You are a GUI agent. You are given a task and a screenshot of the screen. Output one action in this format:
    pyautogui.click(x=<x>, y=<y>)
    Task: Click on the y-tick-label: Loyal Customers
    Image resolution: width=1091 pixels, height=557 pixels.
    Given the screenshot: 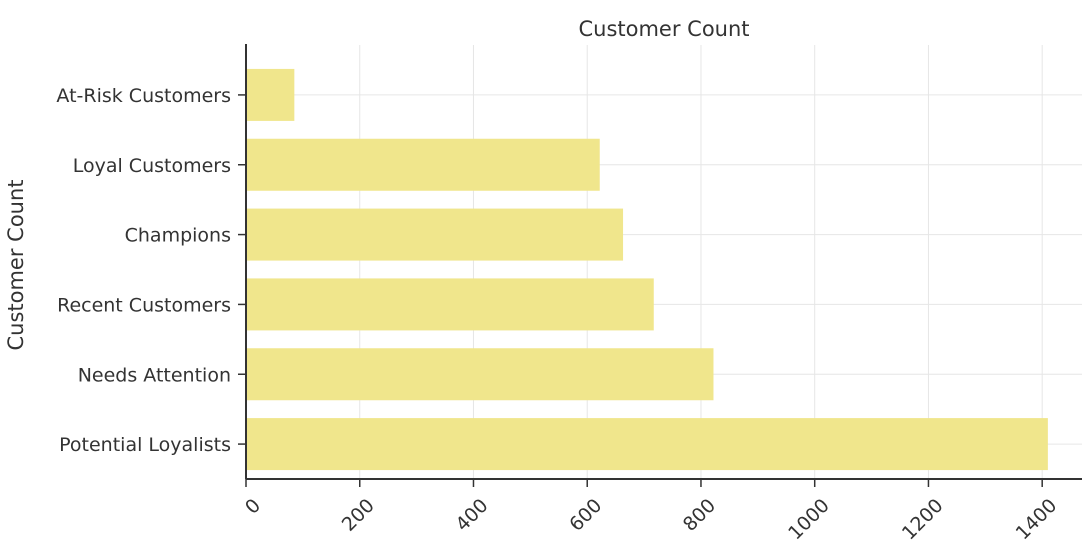 What is the action you would take?
    pyautogui.click(x=152, y=166)
    